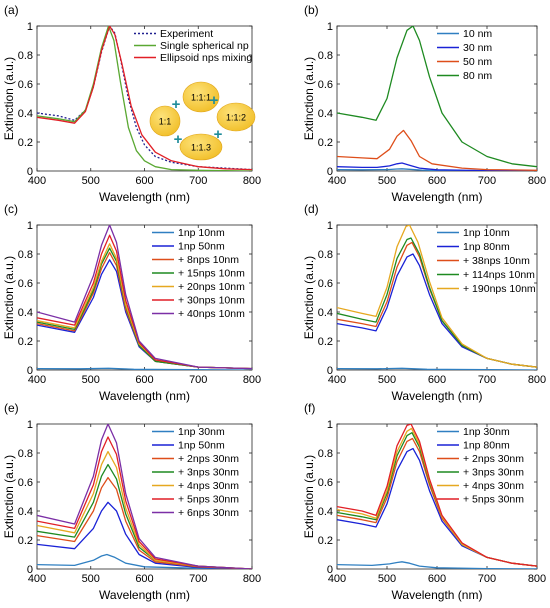  Describe the element at coordinates (208, 459) in the screenshot. I see `legend-item: + 2nps 30nm` at that location.